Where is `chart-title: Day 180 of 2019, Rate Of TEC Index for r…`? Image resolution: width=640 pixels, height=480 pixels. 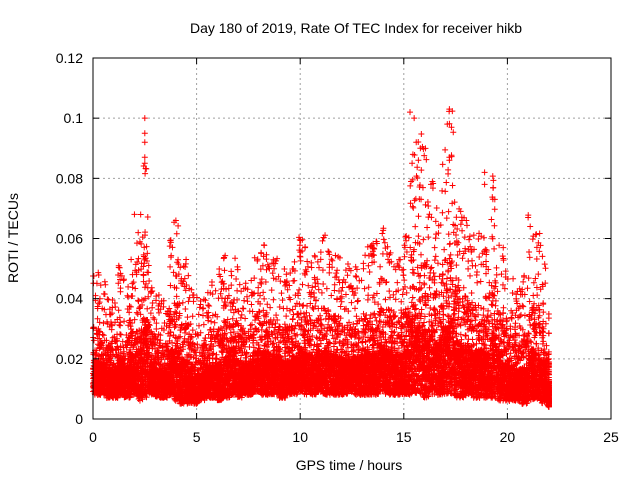 chart-title: Day 180 of 2019, Rate Of TEC Index for r… is located at coordinates (356, 28).